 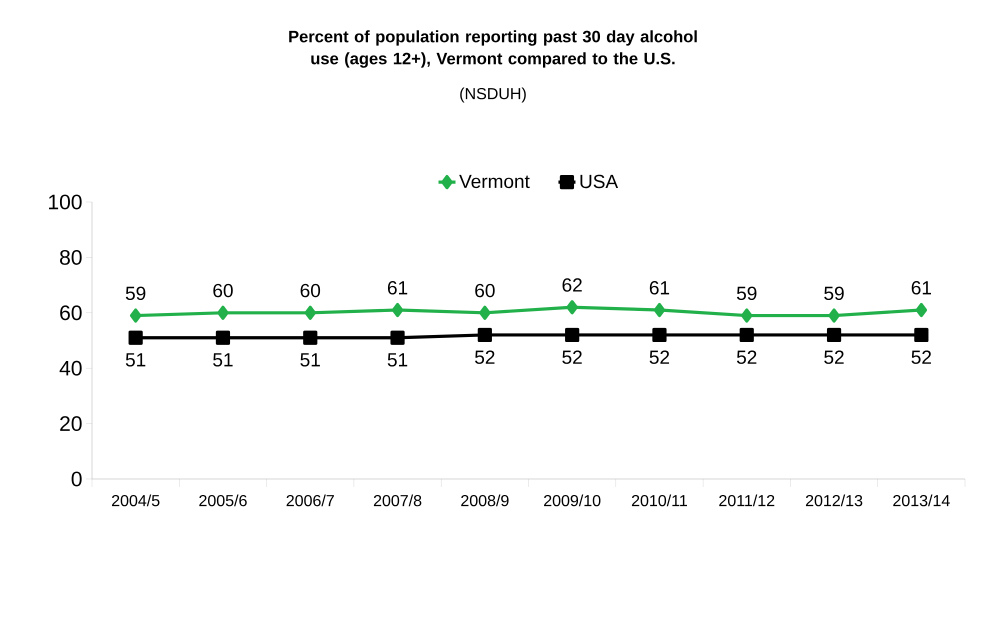 What do you see at coordinates (494, 181) in the screenshot?
I see `legend-label: Vermont` at bounding box center [494, 181].